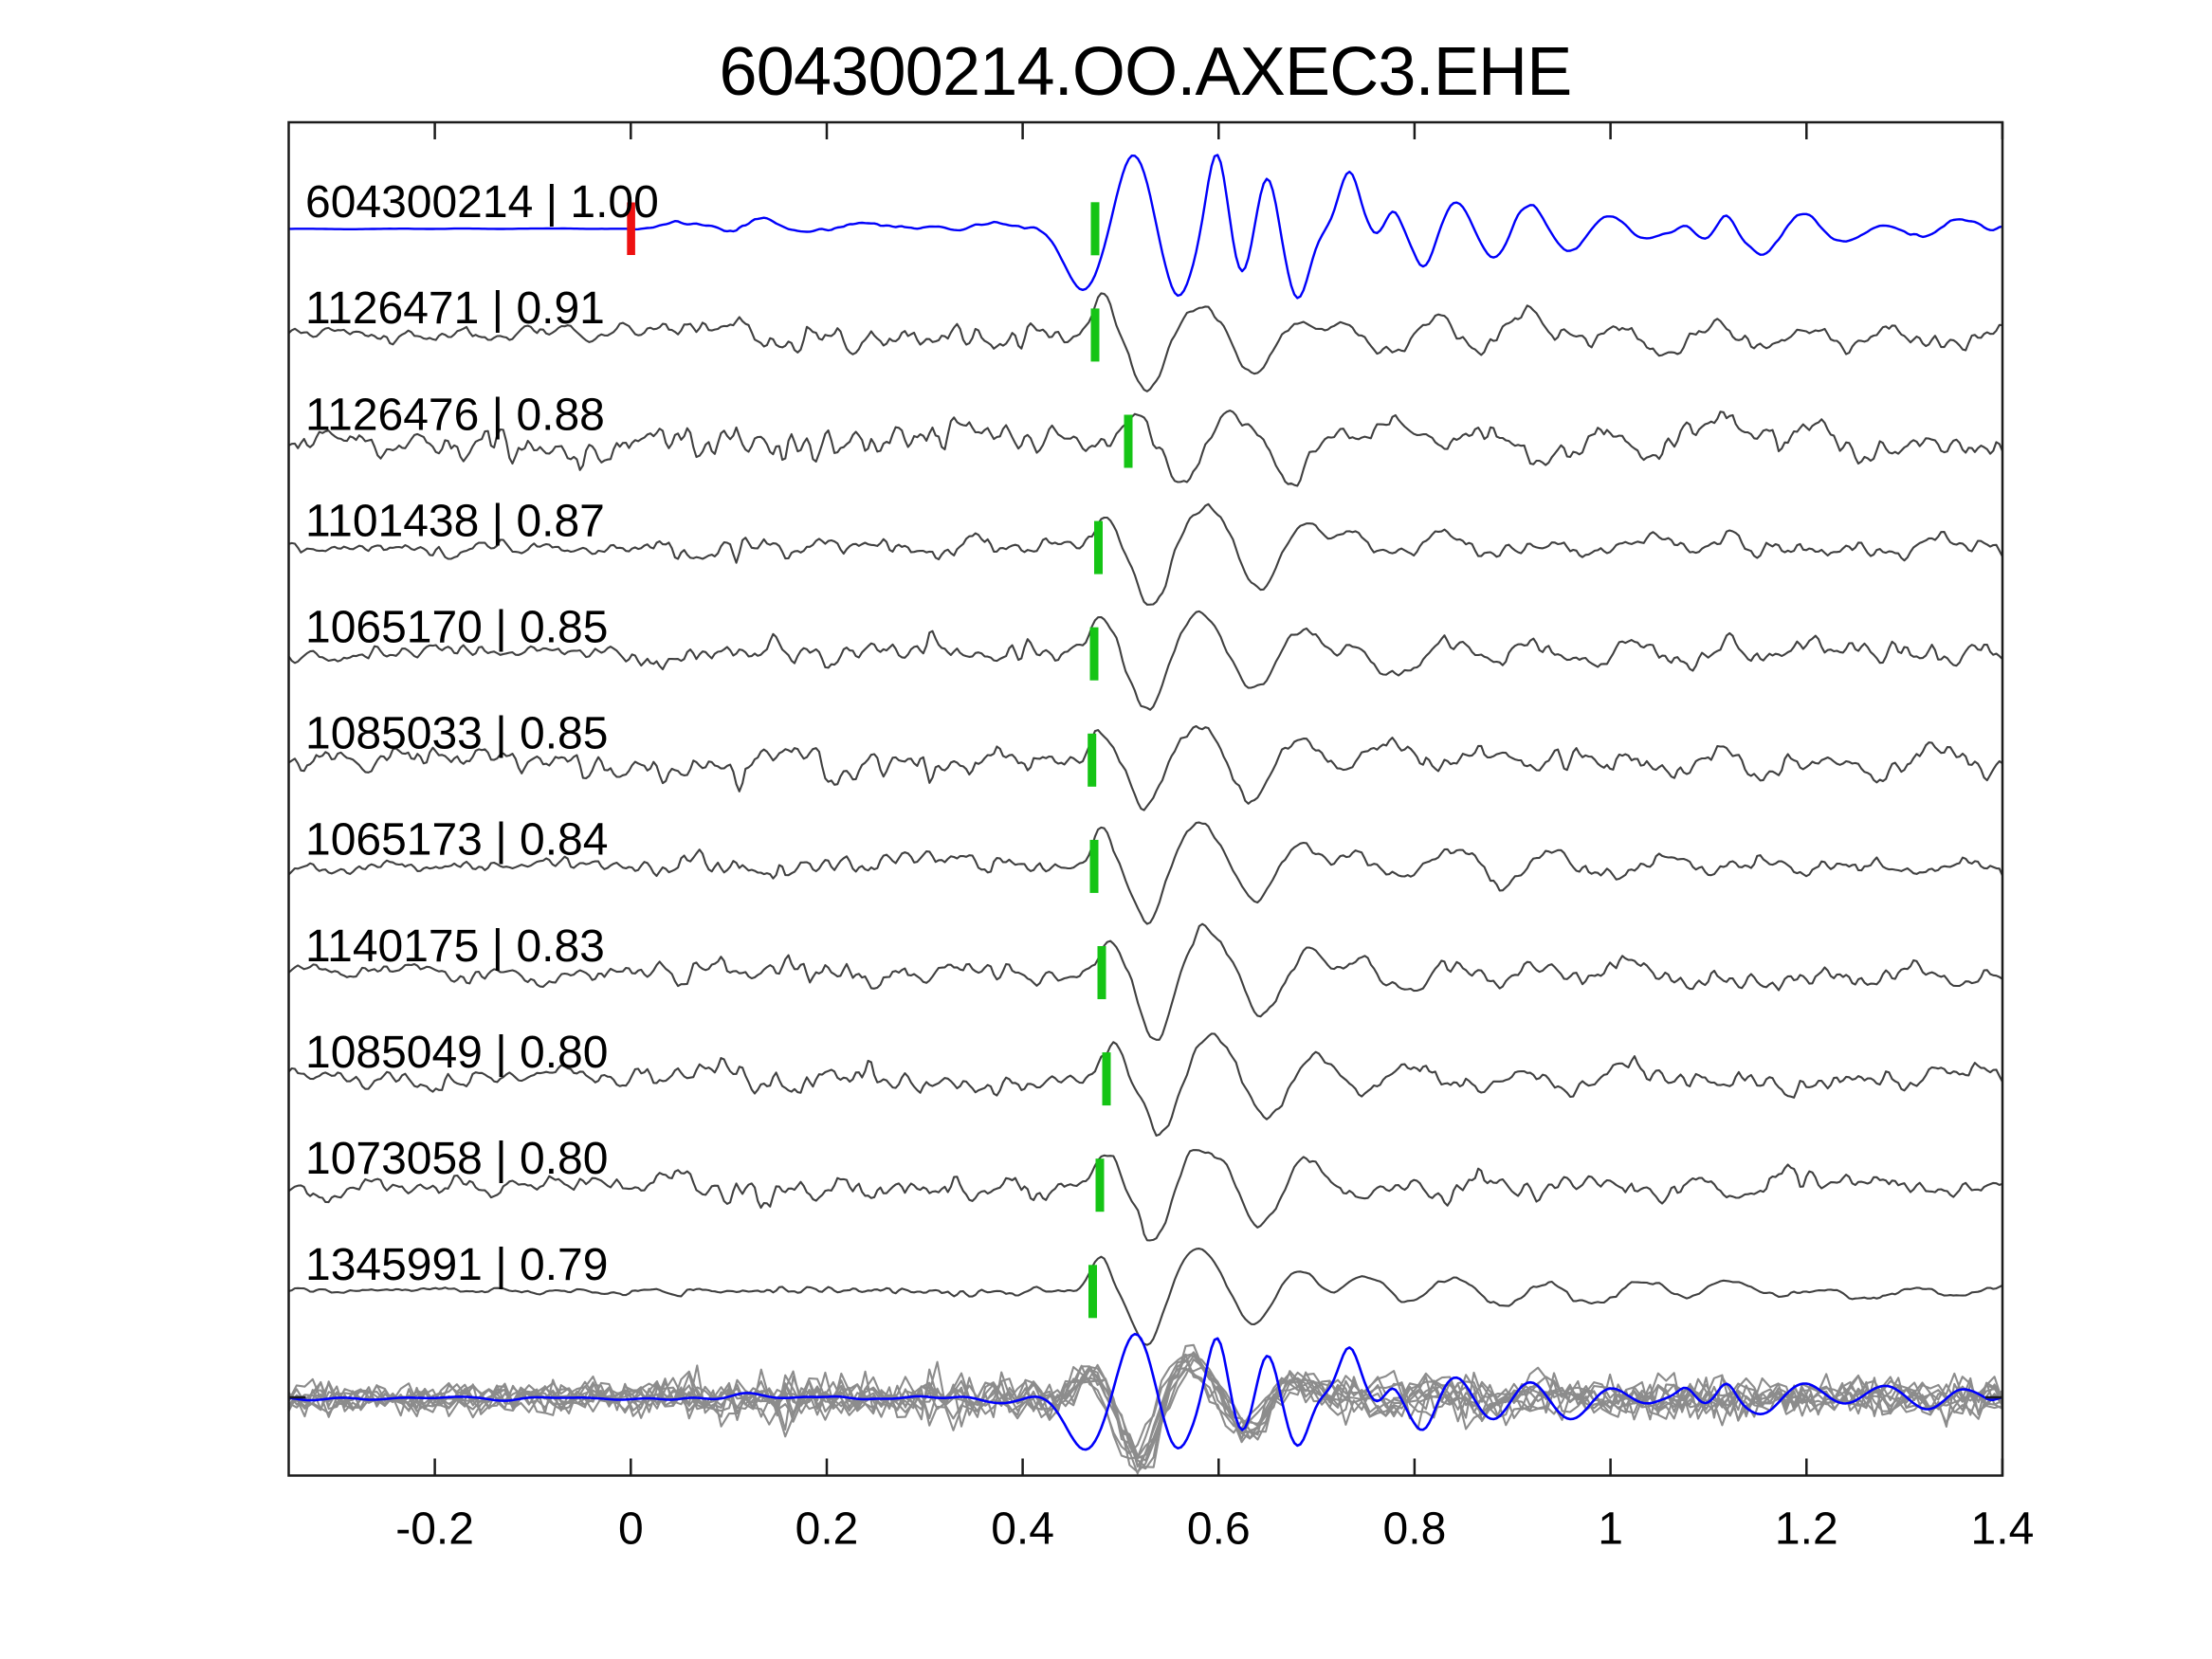 The height and width of the screenshot is (1659, 2212). What do you see at coordinates (1146, 72) in the screenshot?
I see `svg-text: 604300214.OO.AXEC3.EHE` at bounding box center [1146, 72].